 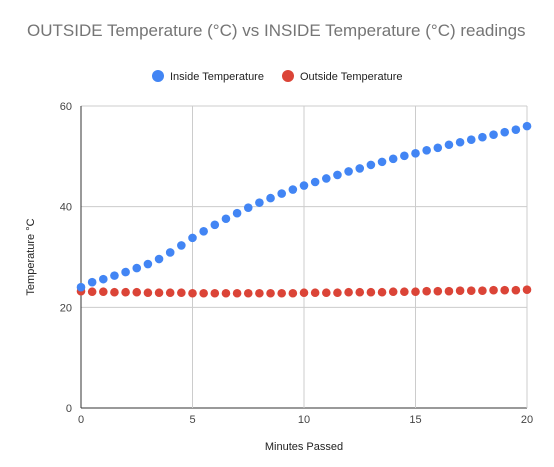 What do you see at coordinates (31, 256) in the screenshot?
I see `y-axis-label: Temperature °C` at bounding box center [31, 256].